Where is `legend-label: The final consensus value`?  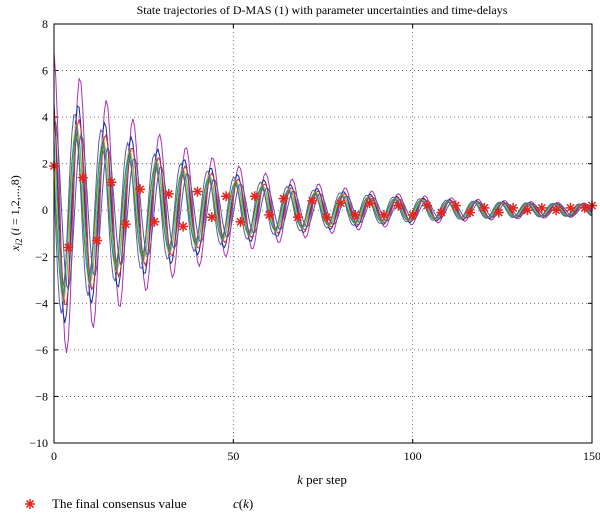 legend-label: The final consensus value is located at coordinates (119, 503).